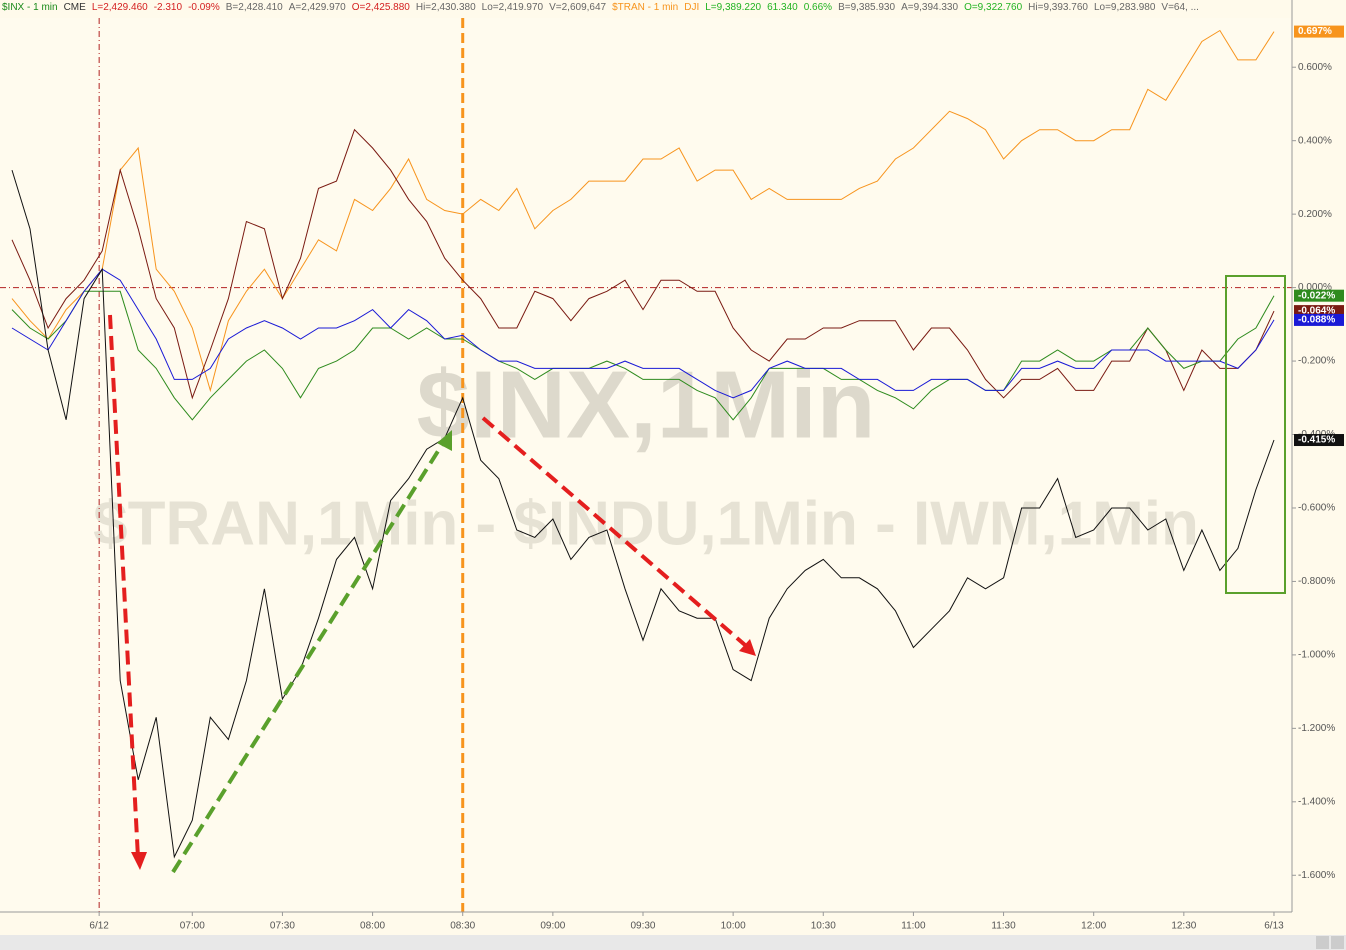 This screenshot has width=1346, height=950. What do you see at coordinates (317, 7) in the screenshot?
I see `header-item: A=2,429.970` at bounding box center [317, 7].